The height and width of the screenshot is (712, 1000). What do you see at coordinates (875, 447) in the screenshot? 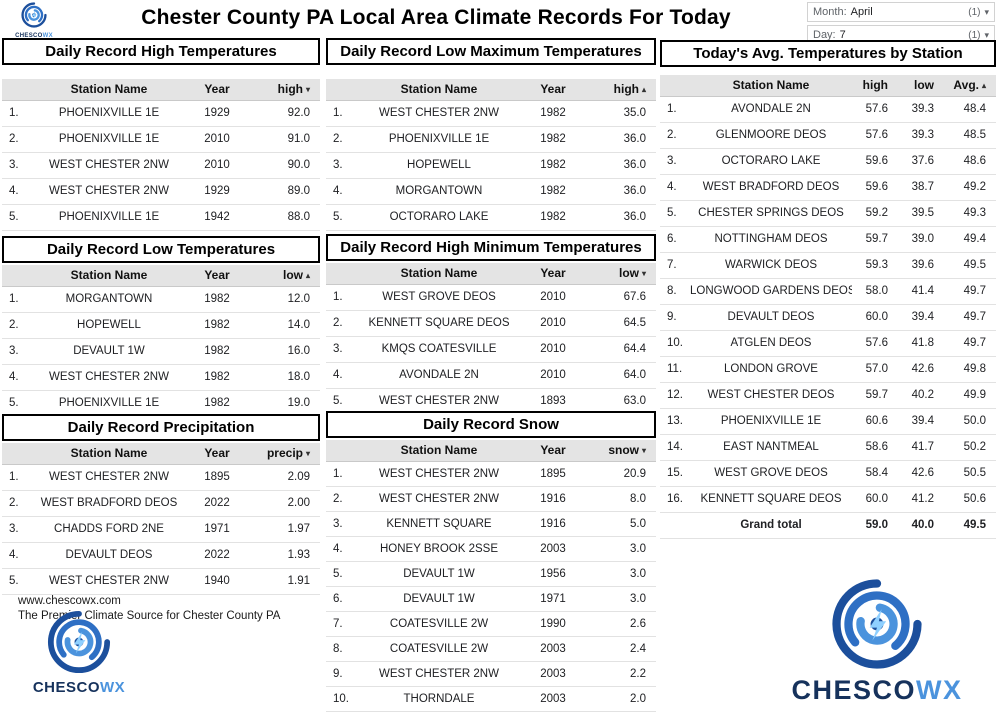
I see `table-cell: 58.6` at bounding box center [875, 447].